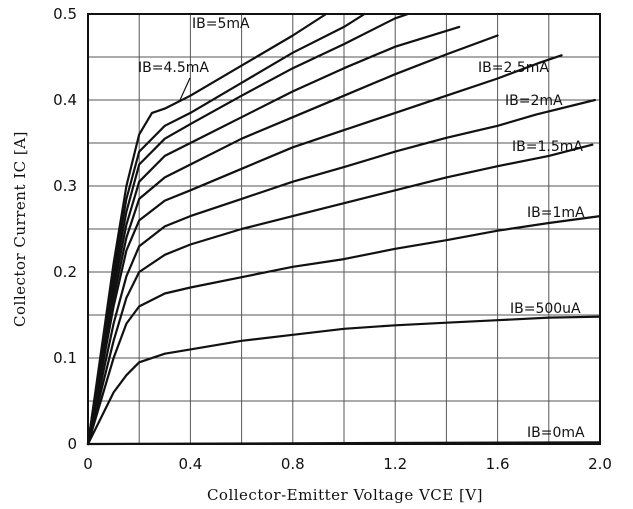  I want to click on y-tick-label: 0.2, so click(65, 272).